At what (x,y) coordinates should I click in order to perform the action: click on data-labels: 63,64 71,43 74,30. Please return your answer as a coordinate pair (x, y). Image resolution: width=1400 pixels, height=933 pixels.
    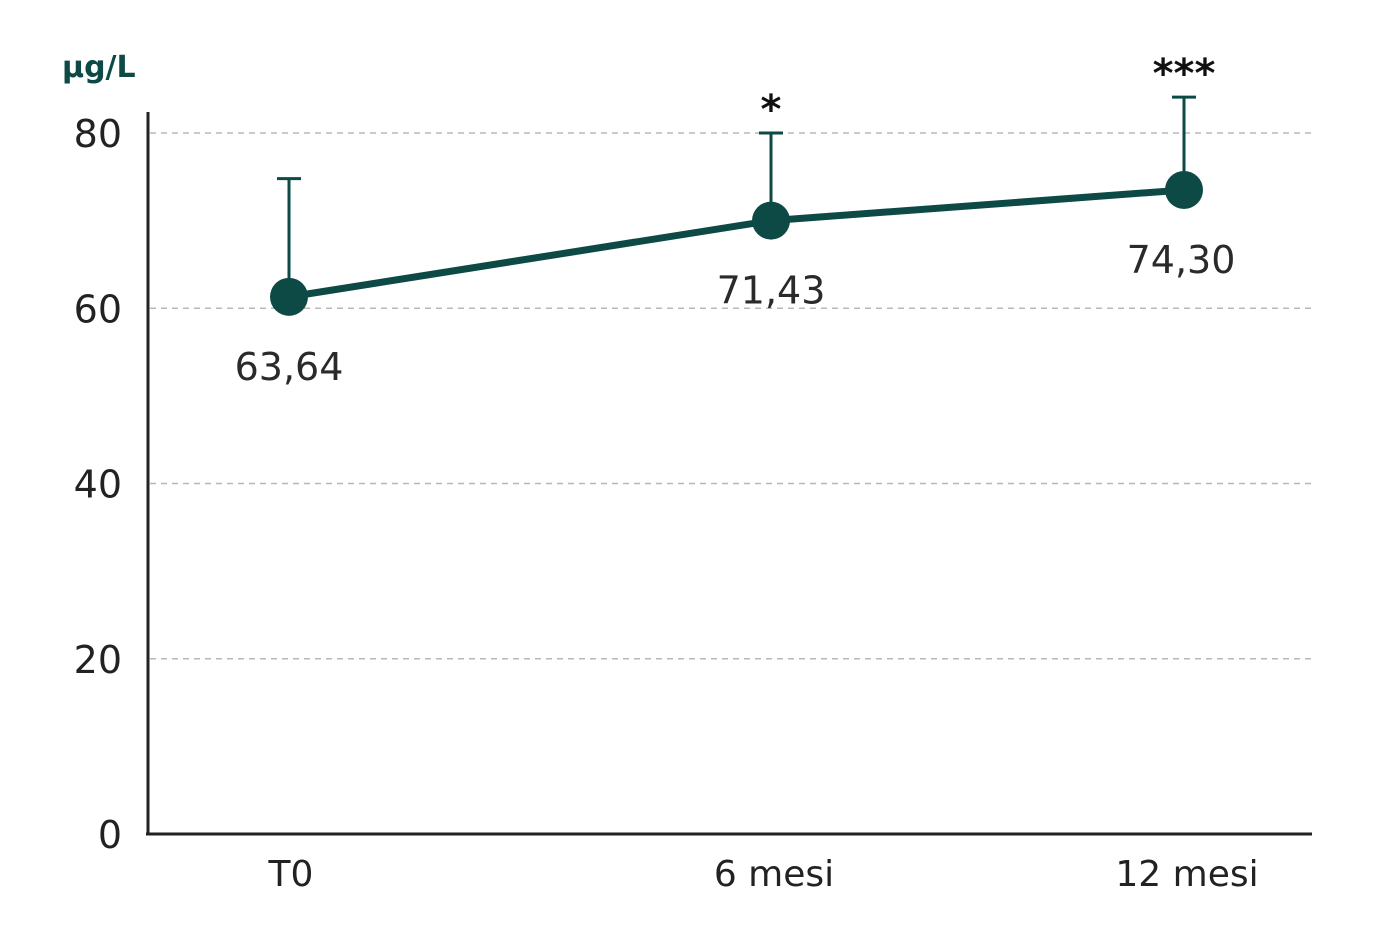
    Looking at the image, I should click on (735, 313).